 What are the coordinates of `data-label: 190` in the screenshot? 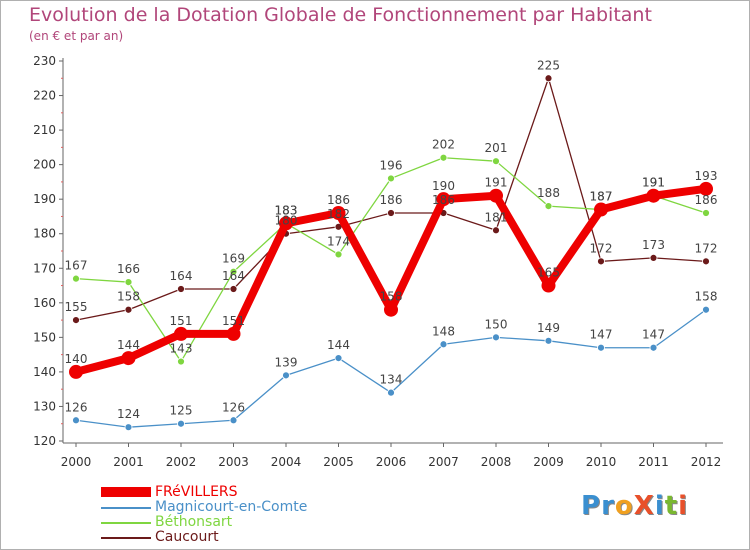 It's located at (443, 186).